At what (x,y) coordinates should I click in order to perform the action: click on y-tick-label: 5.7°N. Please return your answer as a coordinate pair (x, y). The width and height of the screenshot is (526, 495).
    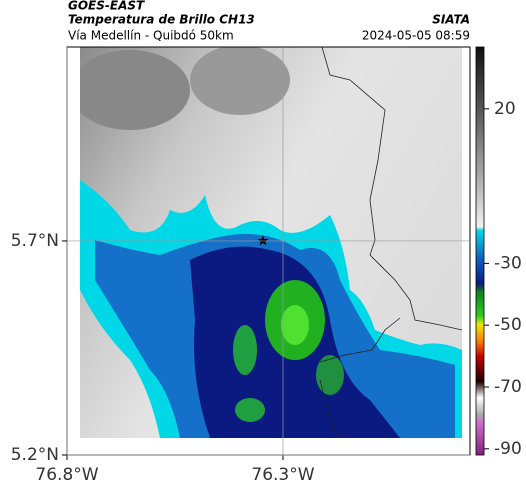
    Looking at the image, I should click on (35, 241).